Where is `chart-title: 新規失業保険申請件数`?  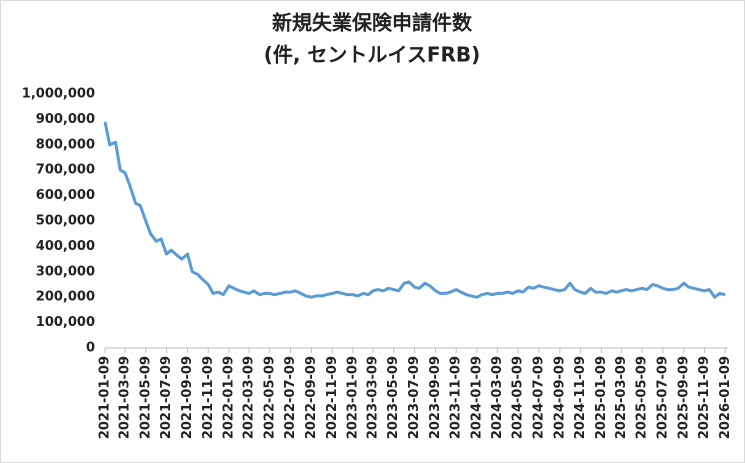
chart-title: 新規失業保険申請件数 is located at coordinates (372, 23).